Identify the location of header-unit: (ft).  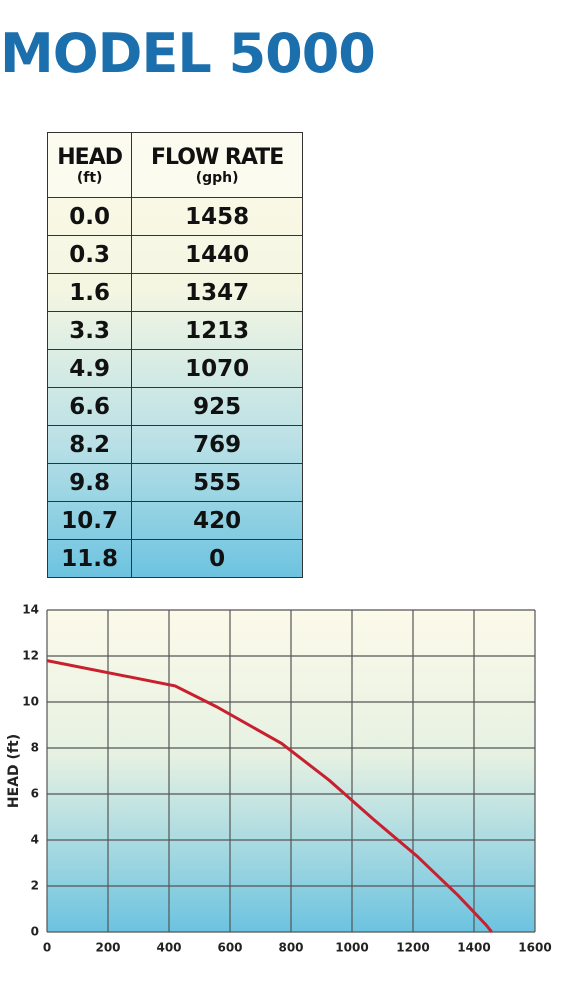
(89, 177).